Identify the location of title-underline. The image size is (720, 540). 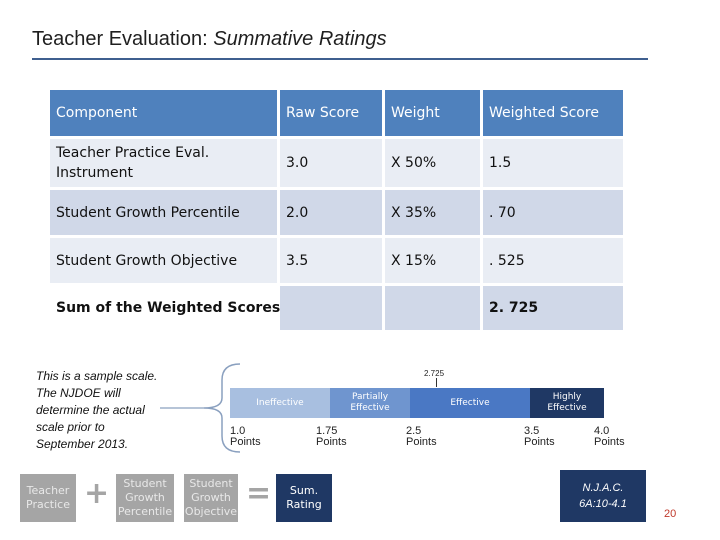
(340, 59).